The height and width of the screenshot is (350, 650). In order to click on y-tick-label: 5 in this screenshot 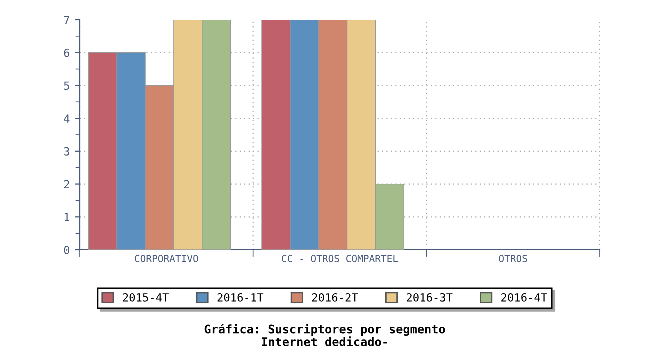, I will do `click(67, 86)`.